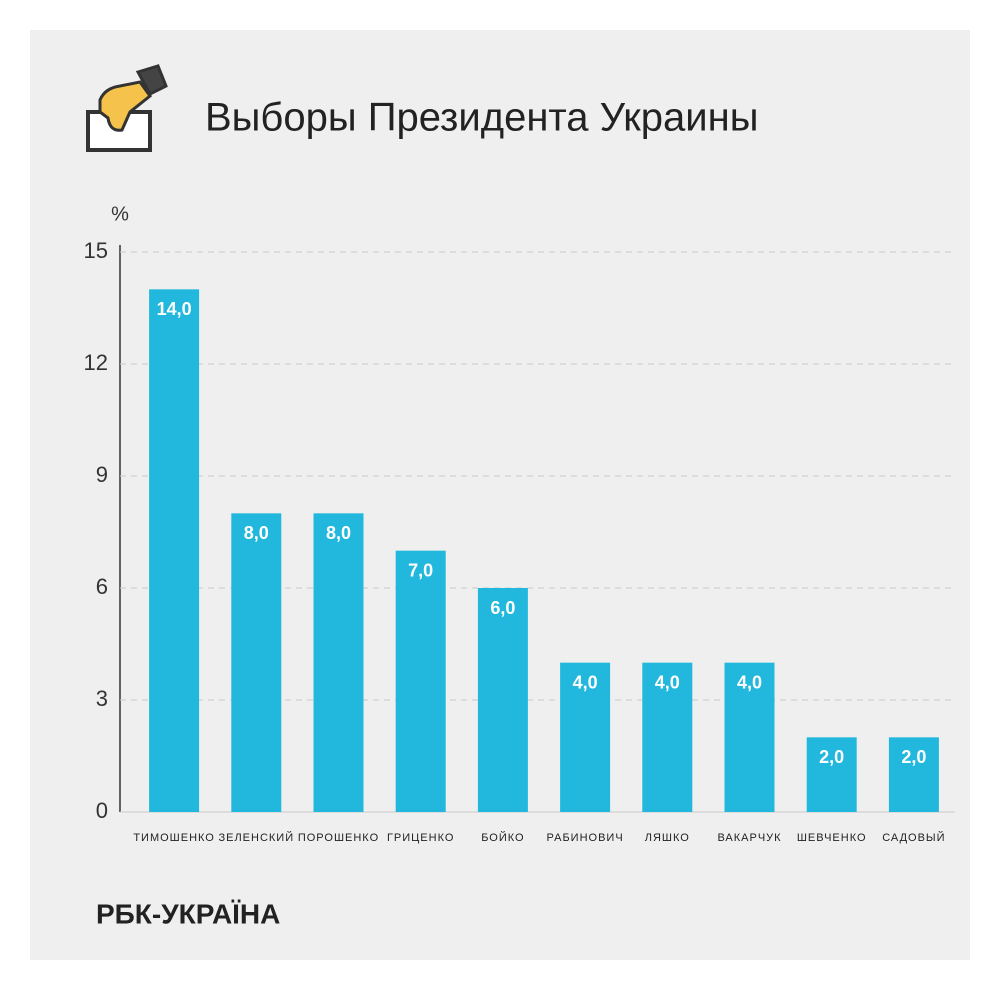  What do you see at coordinates (127, 108) in the screenshot?
I see `ballot-icon` at bounding box center [127, 108].